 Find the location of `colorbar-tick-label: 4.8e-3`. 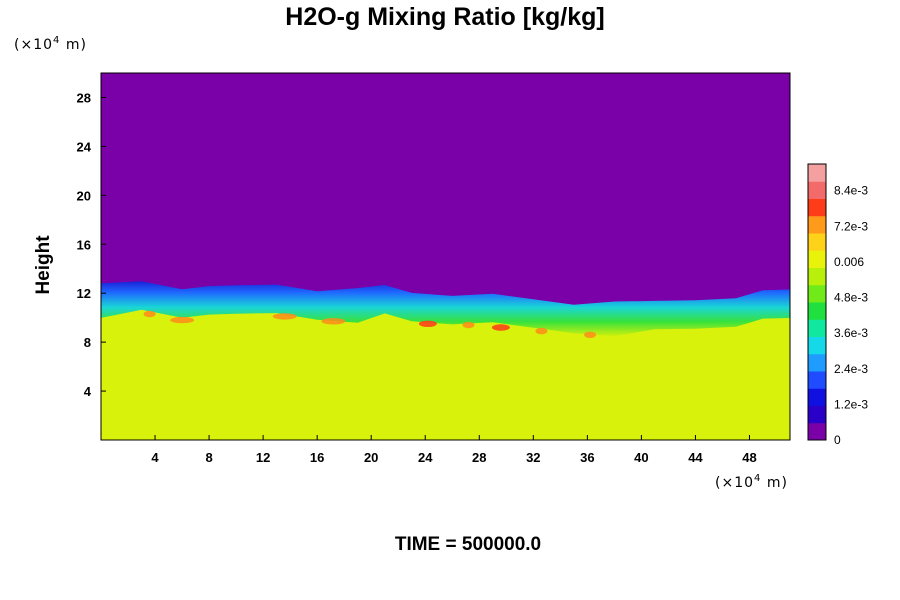

colorbar-tick-label: 4.8e-3 is located at coordinates (851, 298).